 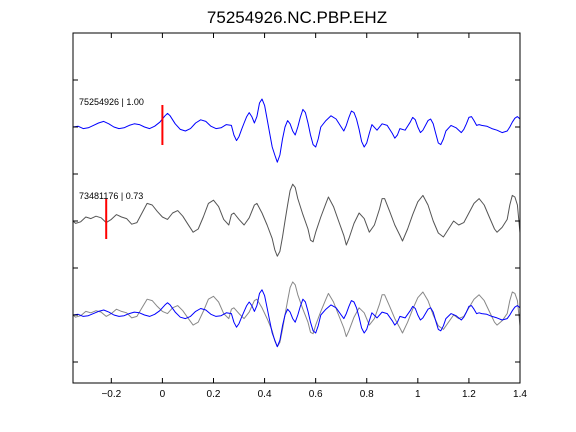 What do you see at coordinates (265, 394) in the screenshot?
I see `x-tick-label: 0.4` at bounding box center [265, 394].